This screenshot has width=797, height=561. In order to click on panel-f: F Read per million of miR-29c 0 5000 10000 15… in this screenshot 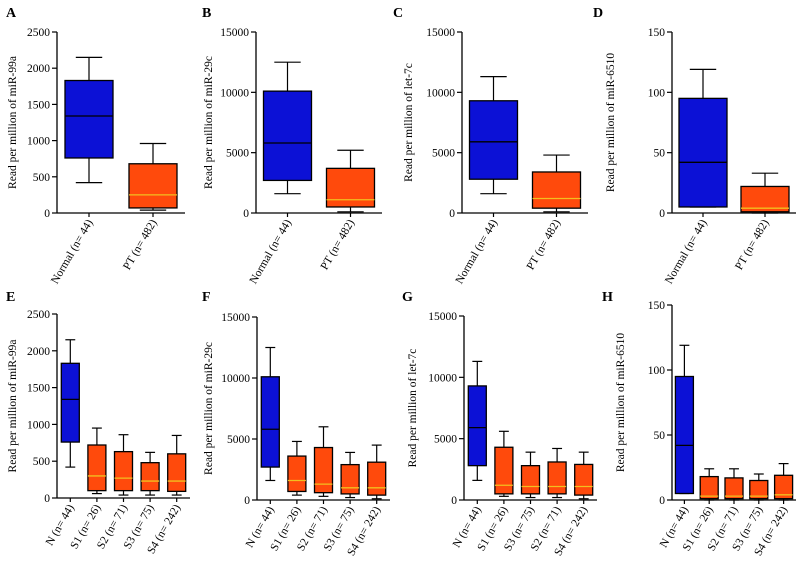, I will do `click(296, 424)`.